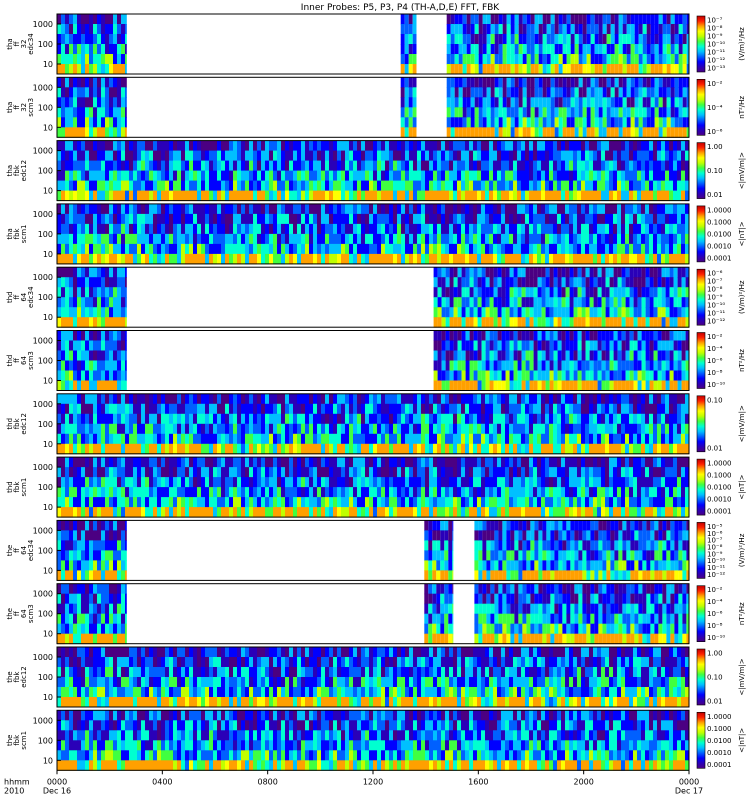 The width and height of the screenshot is (750, 800). I want to click on panel-ylabel-line: fbk, so click(17, 170).